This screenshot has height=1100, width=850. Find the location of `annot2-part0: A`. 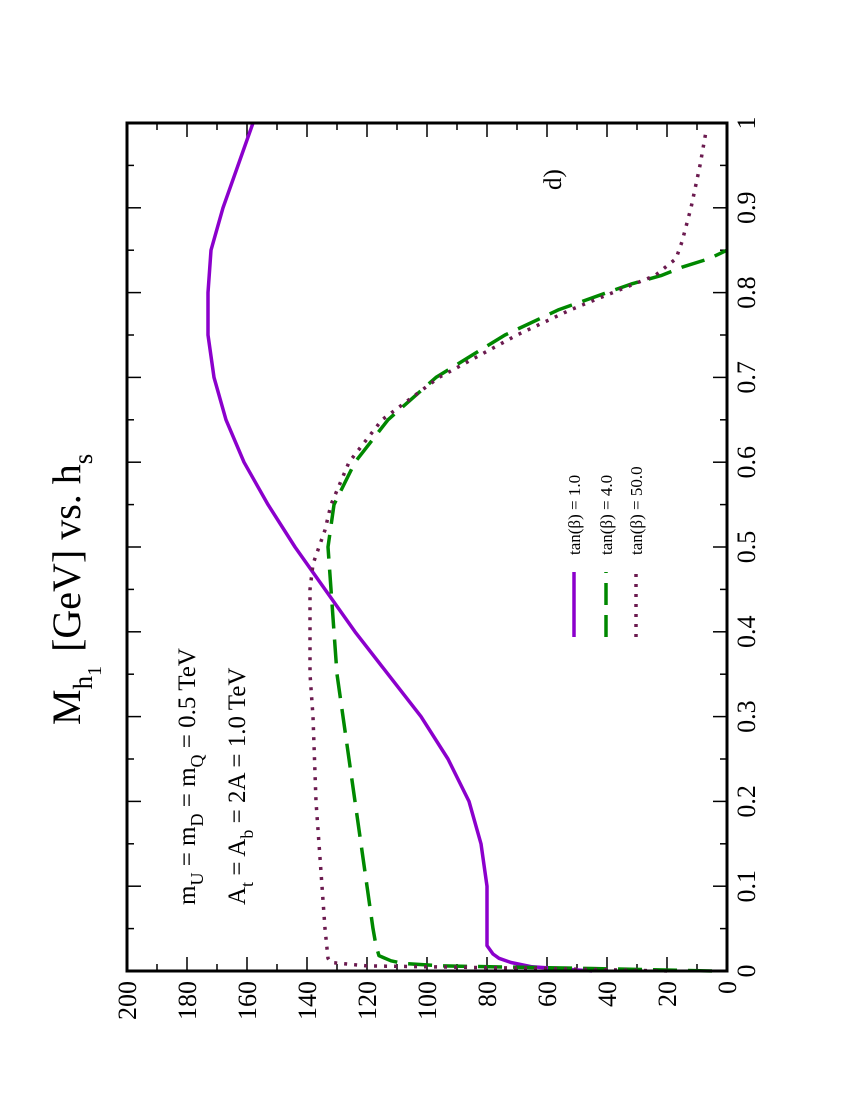

annot2-part0: A is located at coordinates (237, 896).